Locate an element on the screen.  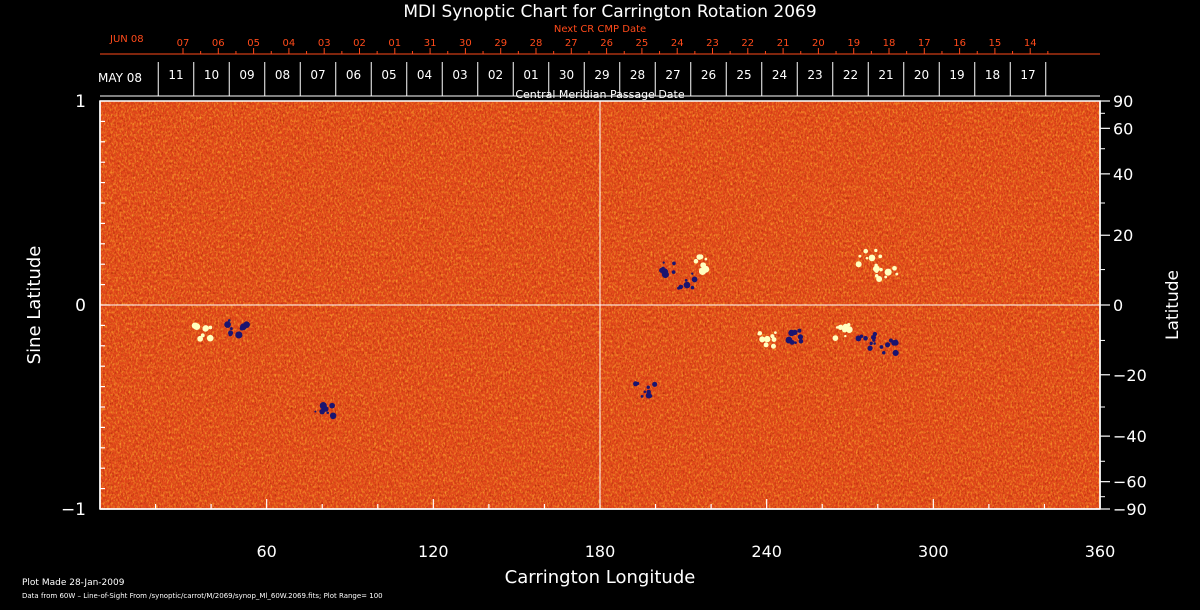
cmp-day-label: 05 is located at coordinates (388, 75).